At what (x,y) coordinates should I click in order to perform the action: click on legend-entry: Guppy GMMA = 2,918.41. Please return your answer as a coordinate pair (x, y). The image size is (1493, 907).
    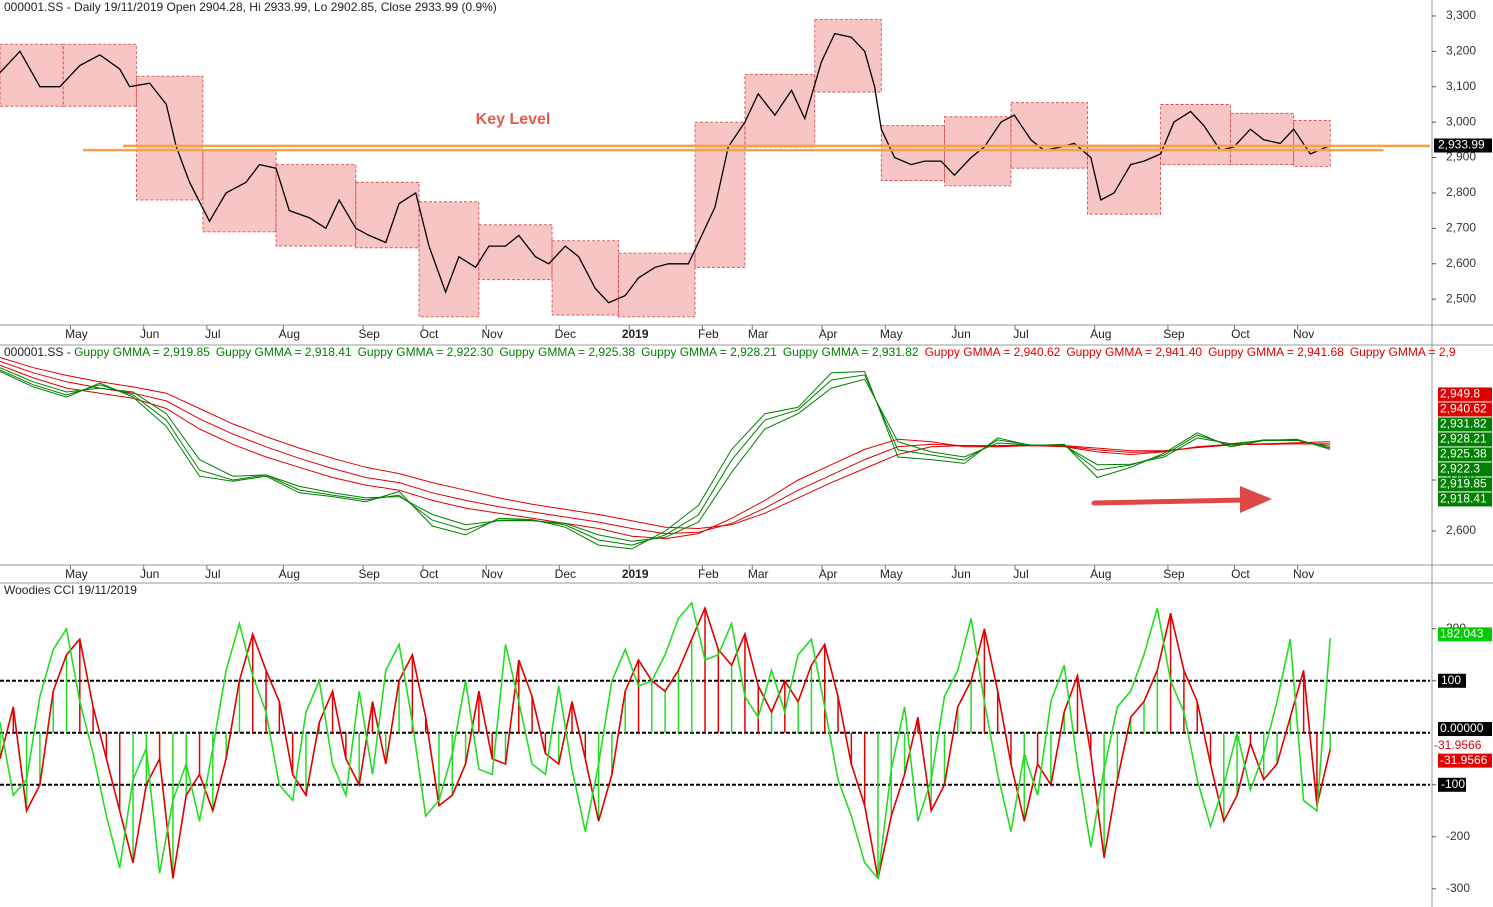
    Looking at the image, I should click on (284, 352).